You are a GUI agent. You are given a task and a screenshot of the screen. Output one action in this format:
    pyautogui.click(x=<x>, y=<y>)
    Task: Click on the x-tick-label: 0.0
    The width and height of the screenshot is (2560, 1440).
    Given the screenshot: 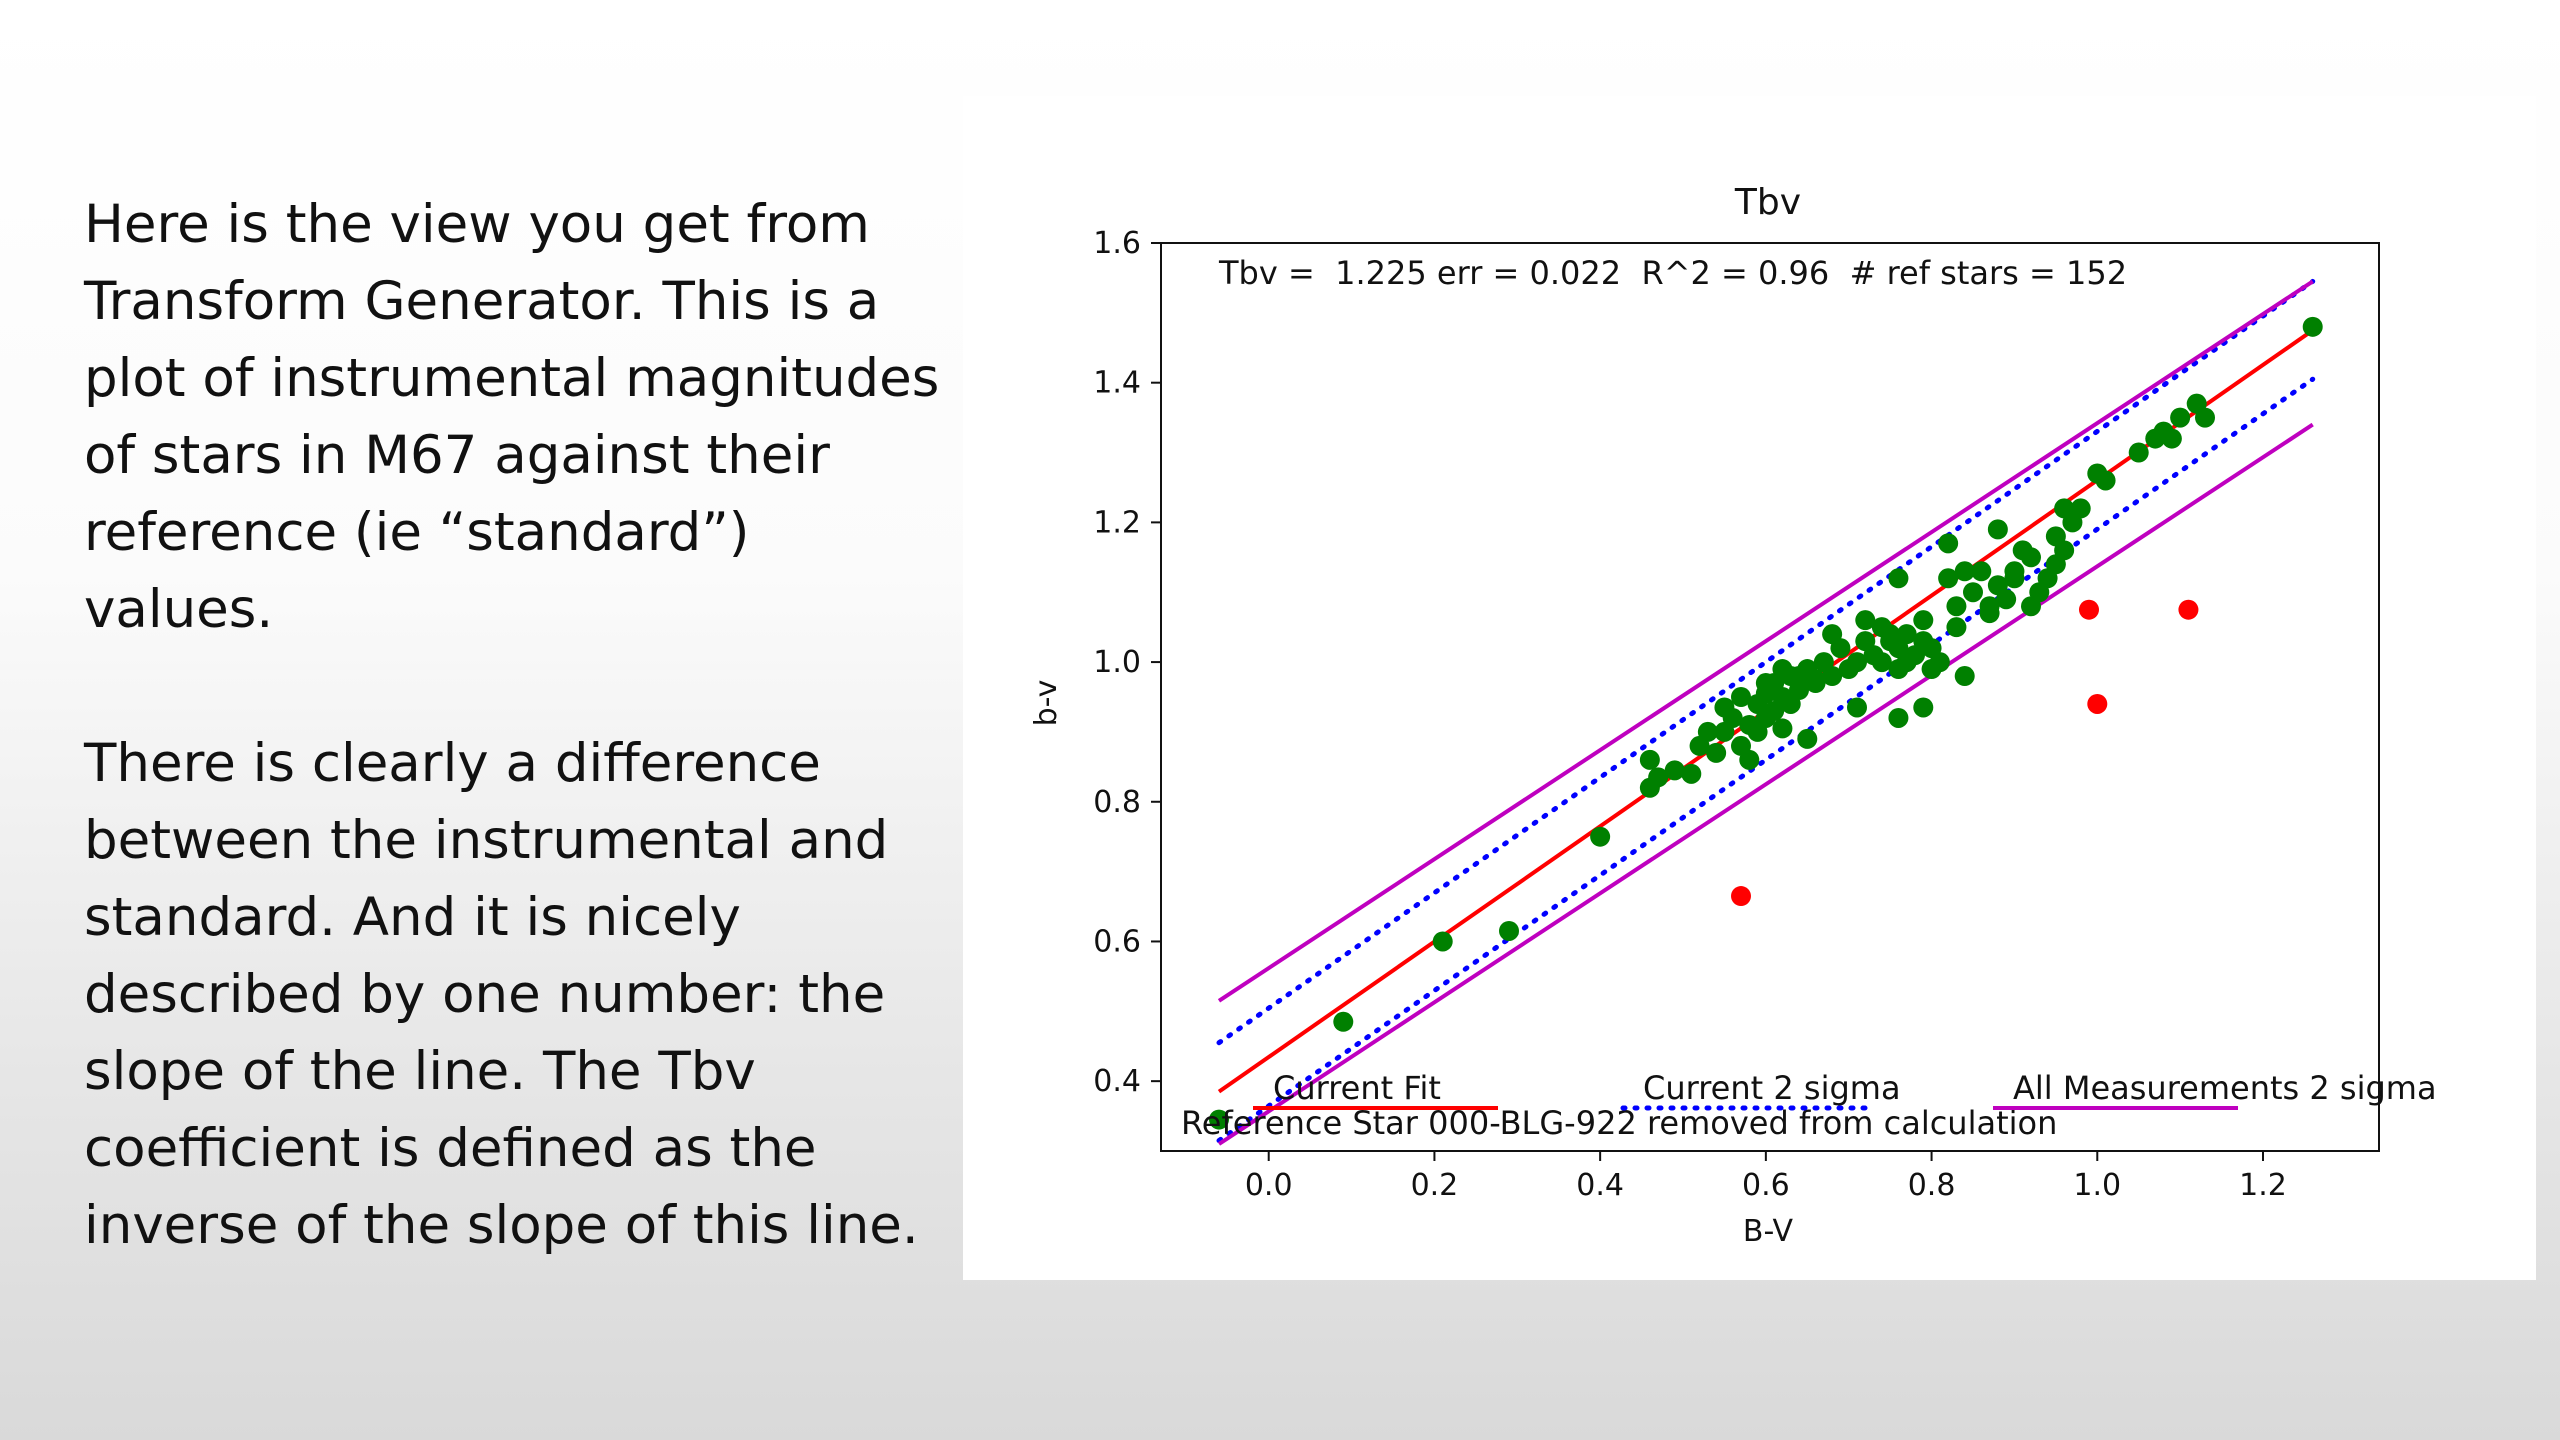 What is the action you would take?
    pyautogui.click(x=1269, y=1185)
    